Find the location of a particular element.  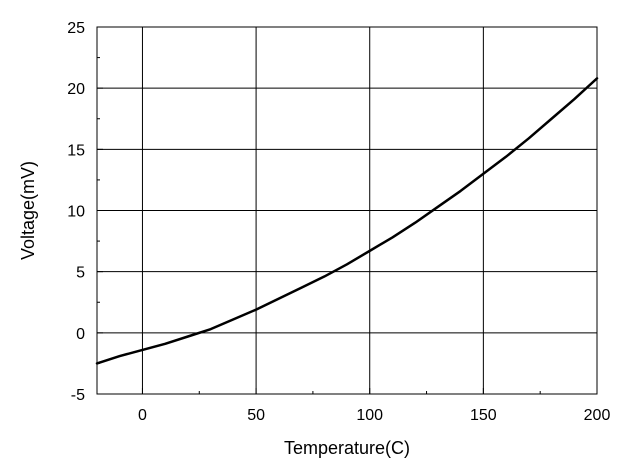

y-tick-label: 0 is located at coordinates (80, 334).